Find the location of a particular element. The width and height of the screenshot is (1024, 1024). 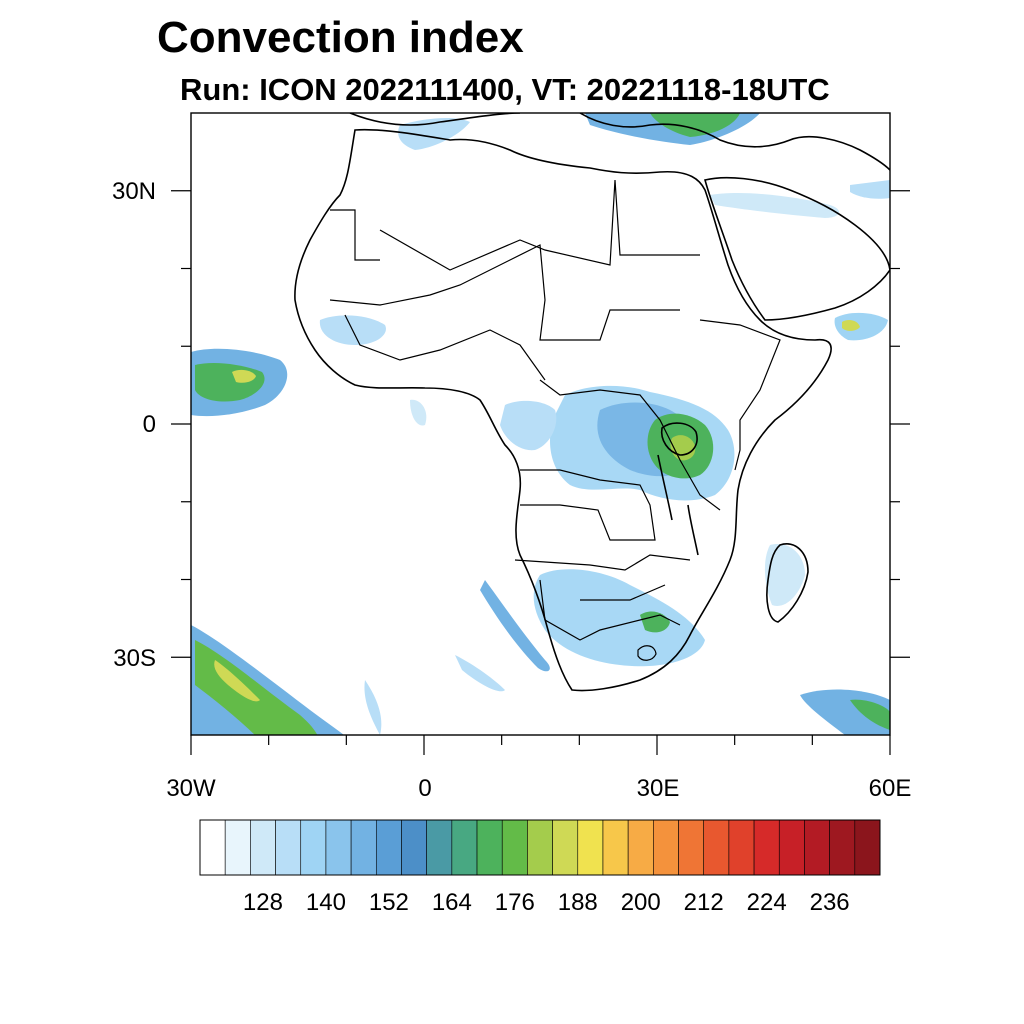

europe-coastline is located at coordinates (619, 142).